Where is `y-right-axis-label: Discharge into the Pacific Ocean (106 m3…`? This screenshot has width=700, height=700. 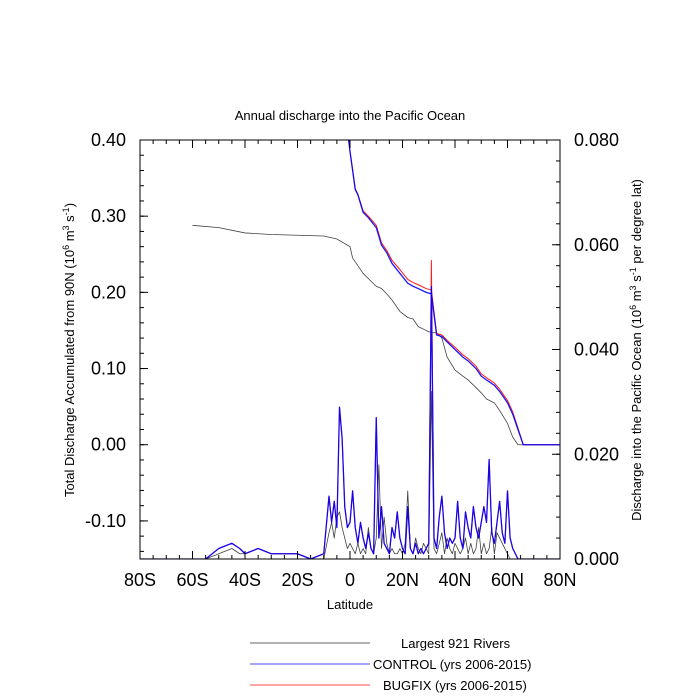 y-right-axis-label: Discharge into the Pacific Ocean (106 m3… is located at coordinates (636, 350).